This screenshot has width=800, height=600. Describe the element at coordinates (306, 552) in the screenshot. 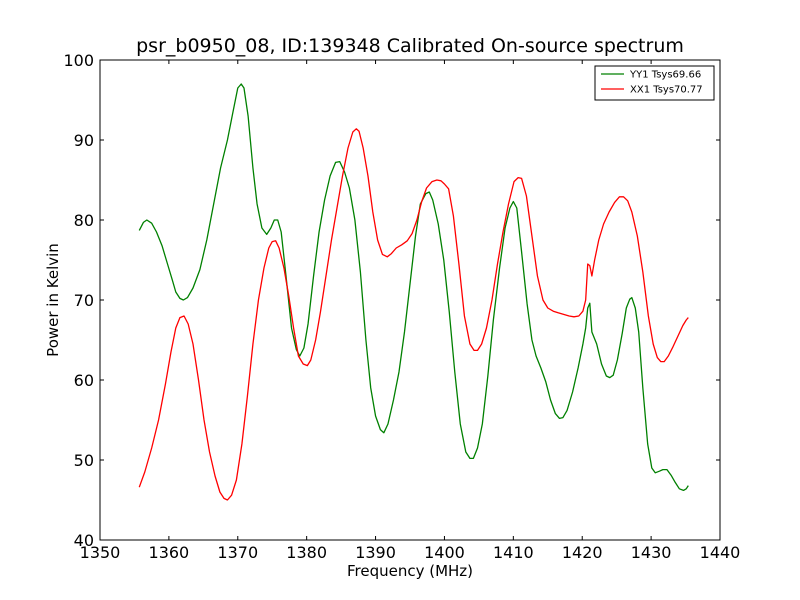

I see `x-tick-label: 1380` at that location.